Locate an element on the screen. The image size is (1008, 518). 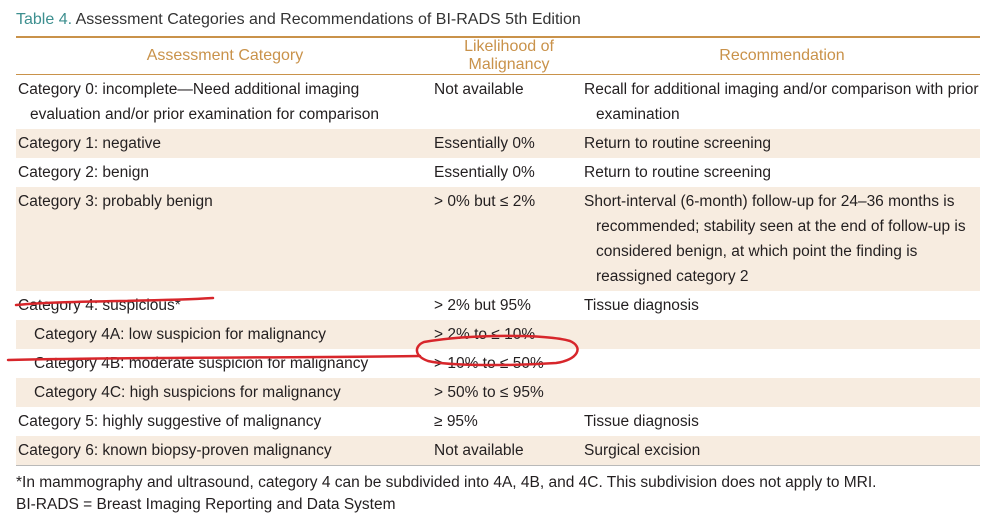
recommendation-cell: Surgical excision is located at coordinates (782, 451).